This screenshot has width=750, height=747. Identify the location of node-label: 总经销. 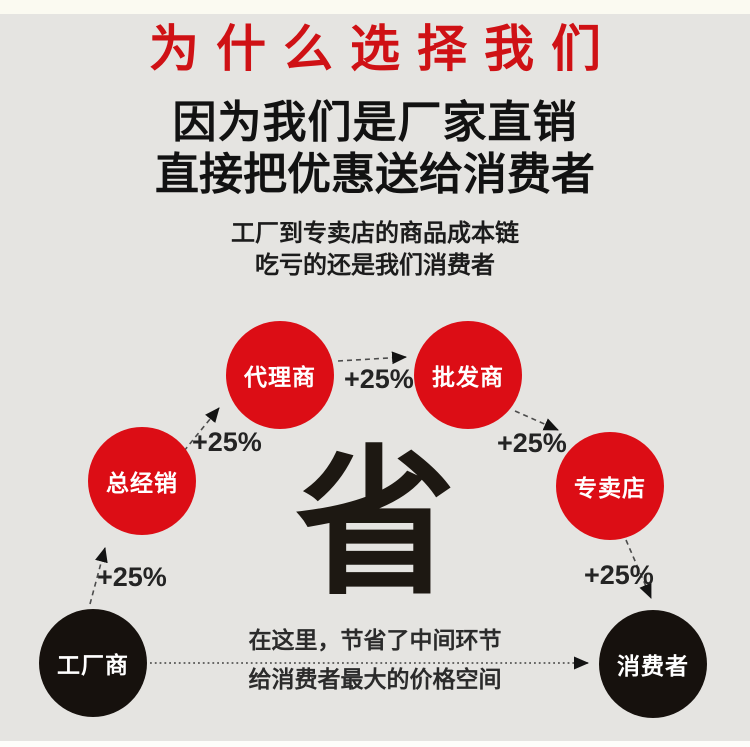
(142, 483).